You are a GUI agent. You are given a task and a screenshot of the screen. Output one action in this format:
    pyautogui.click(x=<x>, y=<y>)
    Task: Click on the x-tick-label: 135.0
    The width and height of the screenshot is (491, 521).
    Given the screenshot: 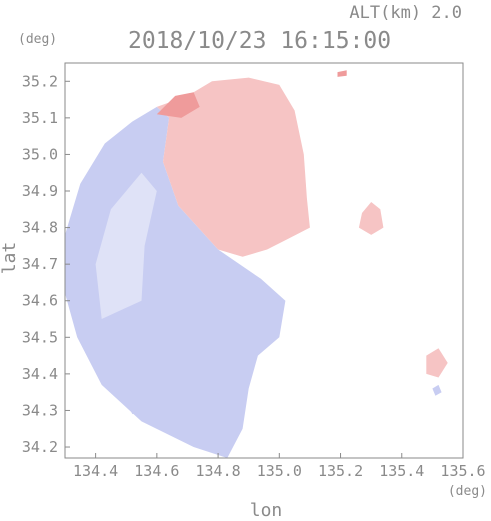 What is the action you would take?
    pyautogui.click(x=279, y=471)
    